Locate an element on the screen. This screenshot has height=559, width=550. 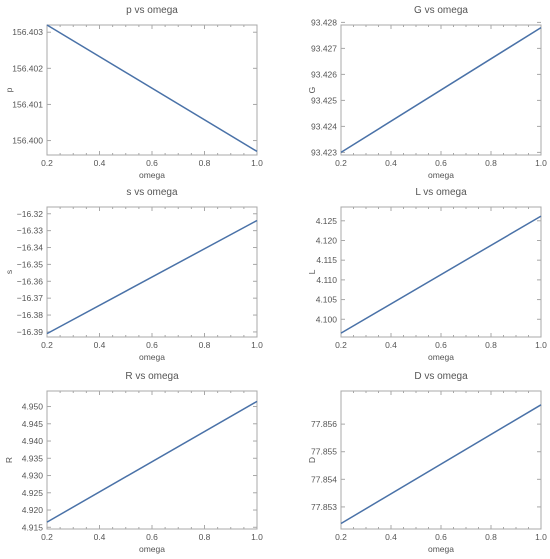
chart-title: G vs omega is located at coordinates (441, 10).